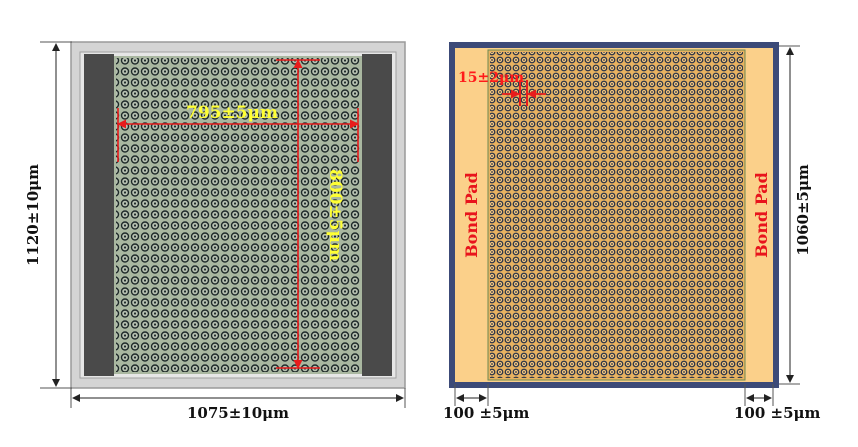  Describe the element at coordinates (238, 413) in the screenshot. I see `die-width-label: 1075±10μm` at that location.